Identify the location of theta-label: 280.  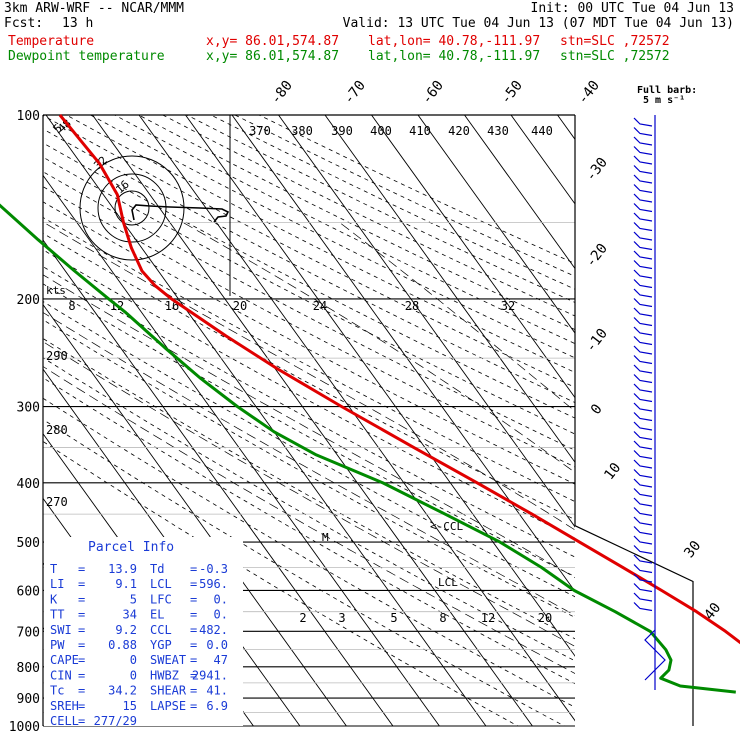
(57, 430).